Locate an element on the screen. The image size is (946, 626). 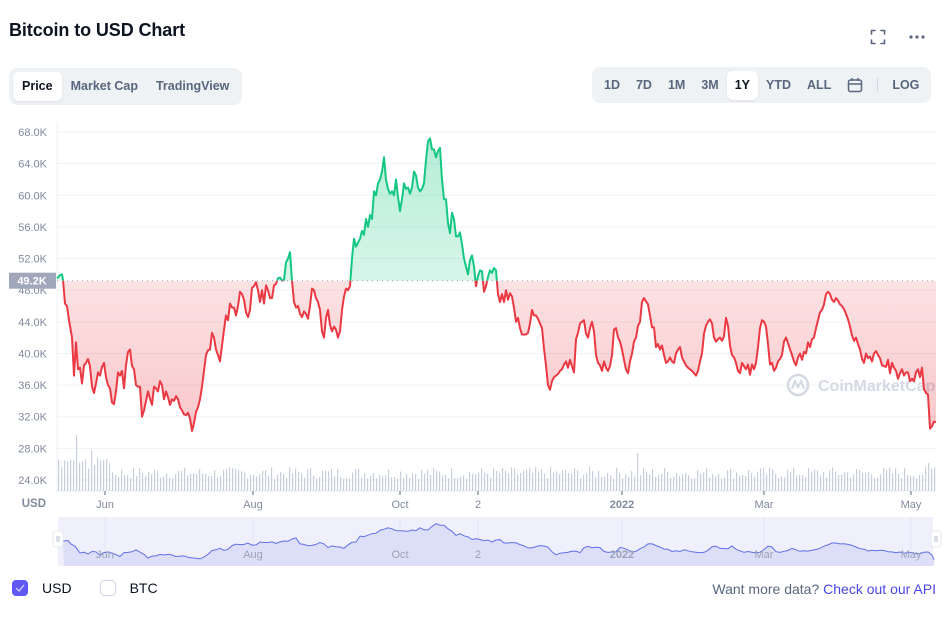
currency-btc-label: BTC is located at coordinates (143, 588).